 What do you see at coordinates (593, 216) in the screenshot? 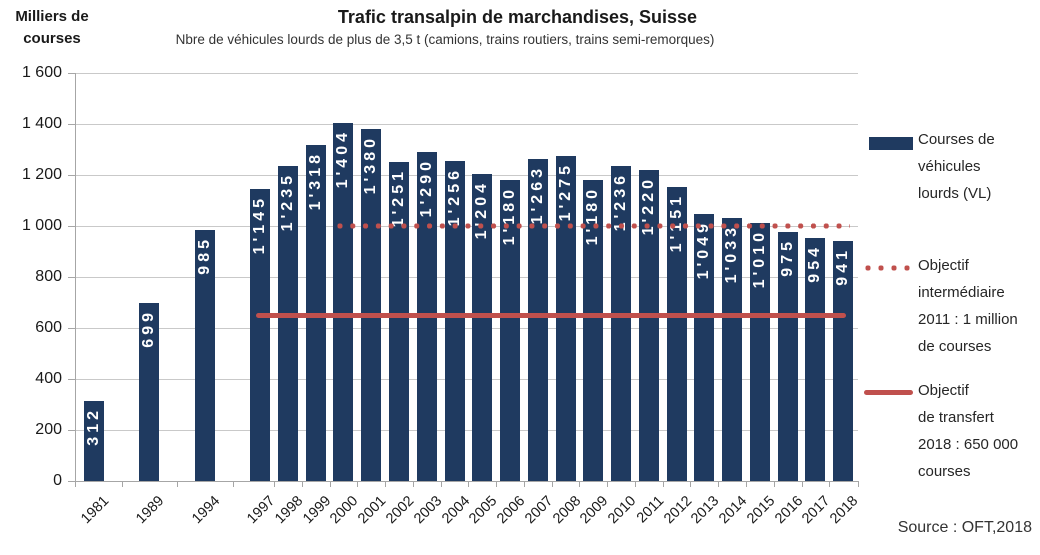
I see `bar-value-label-2009: 1'180` at bounding box center [593, 216].